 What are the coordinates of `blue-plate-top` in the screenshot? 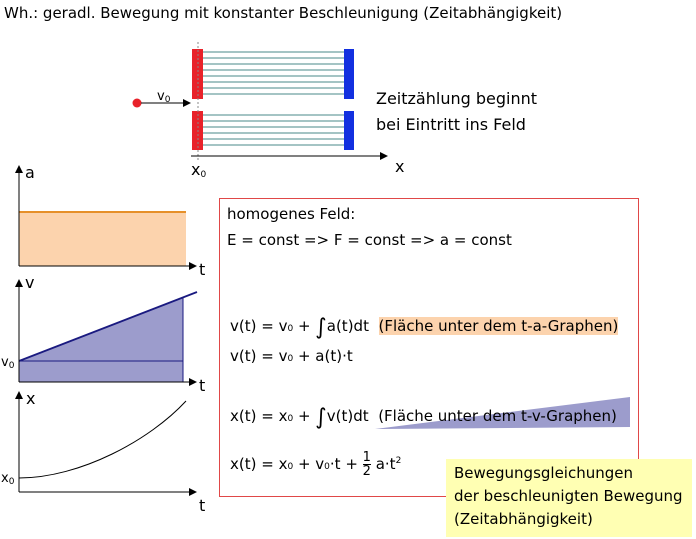 It's located at (349, 74).